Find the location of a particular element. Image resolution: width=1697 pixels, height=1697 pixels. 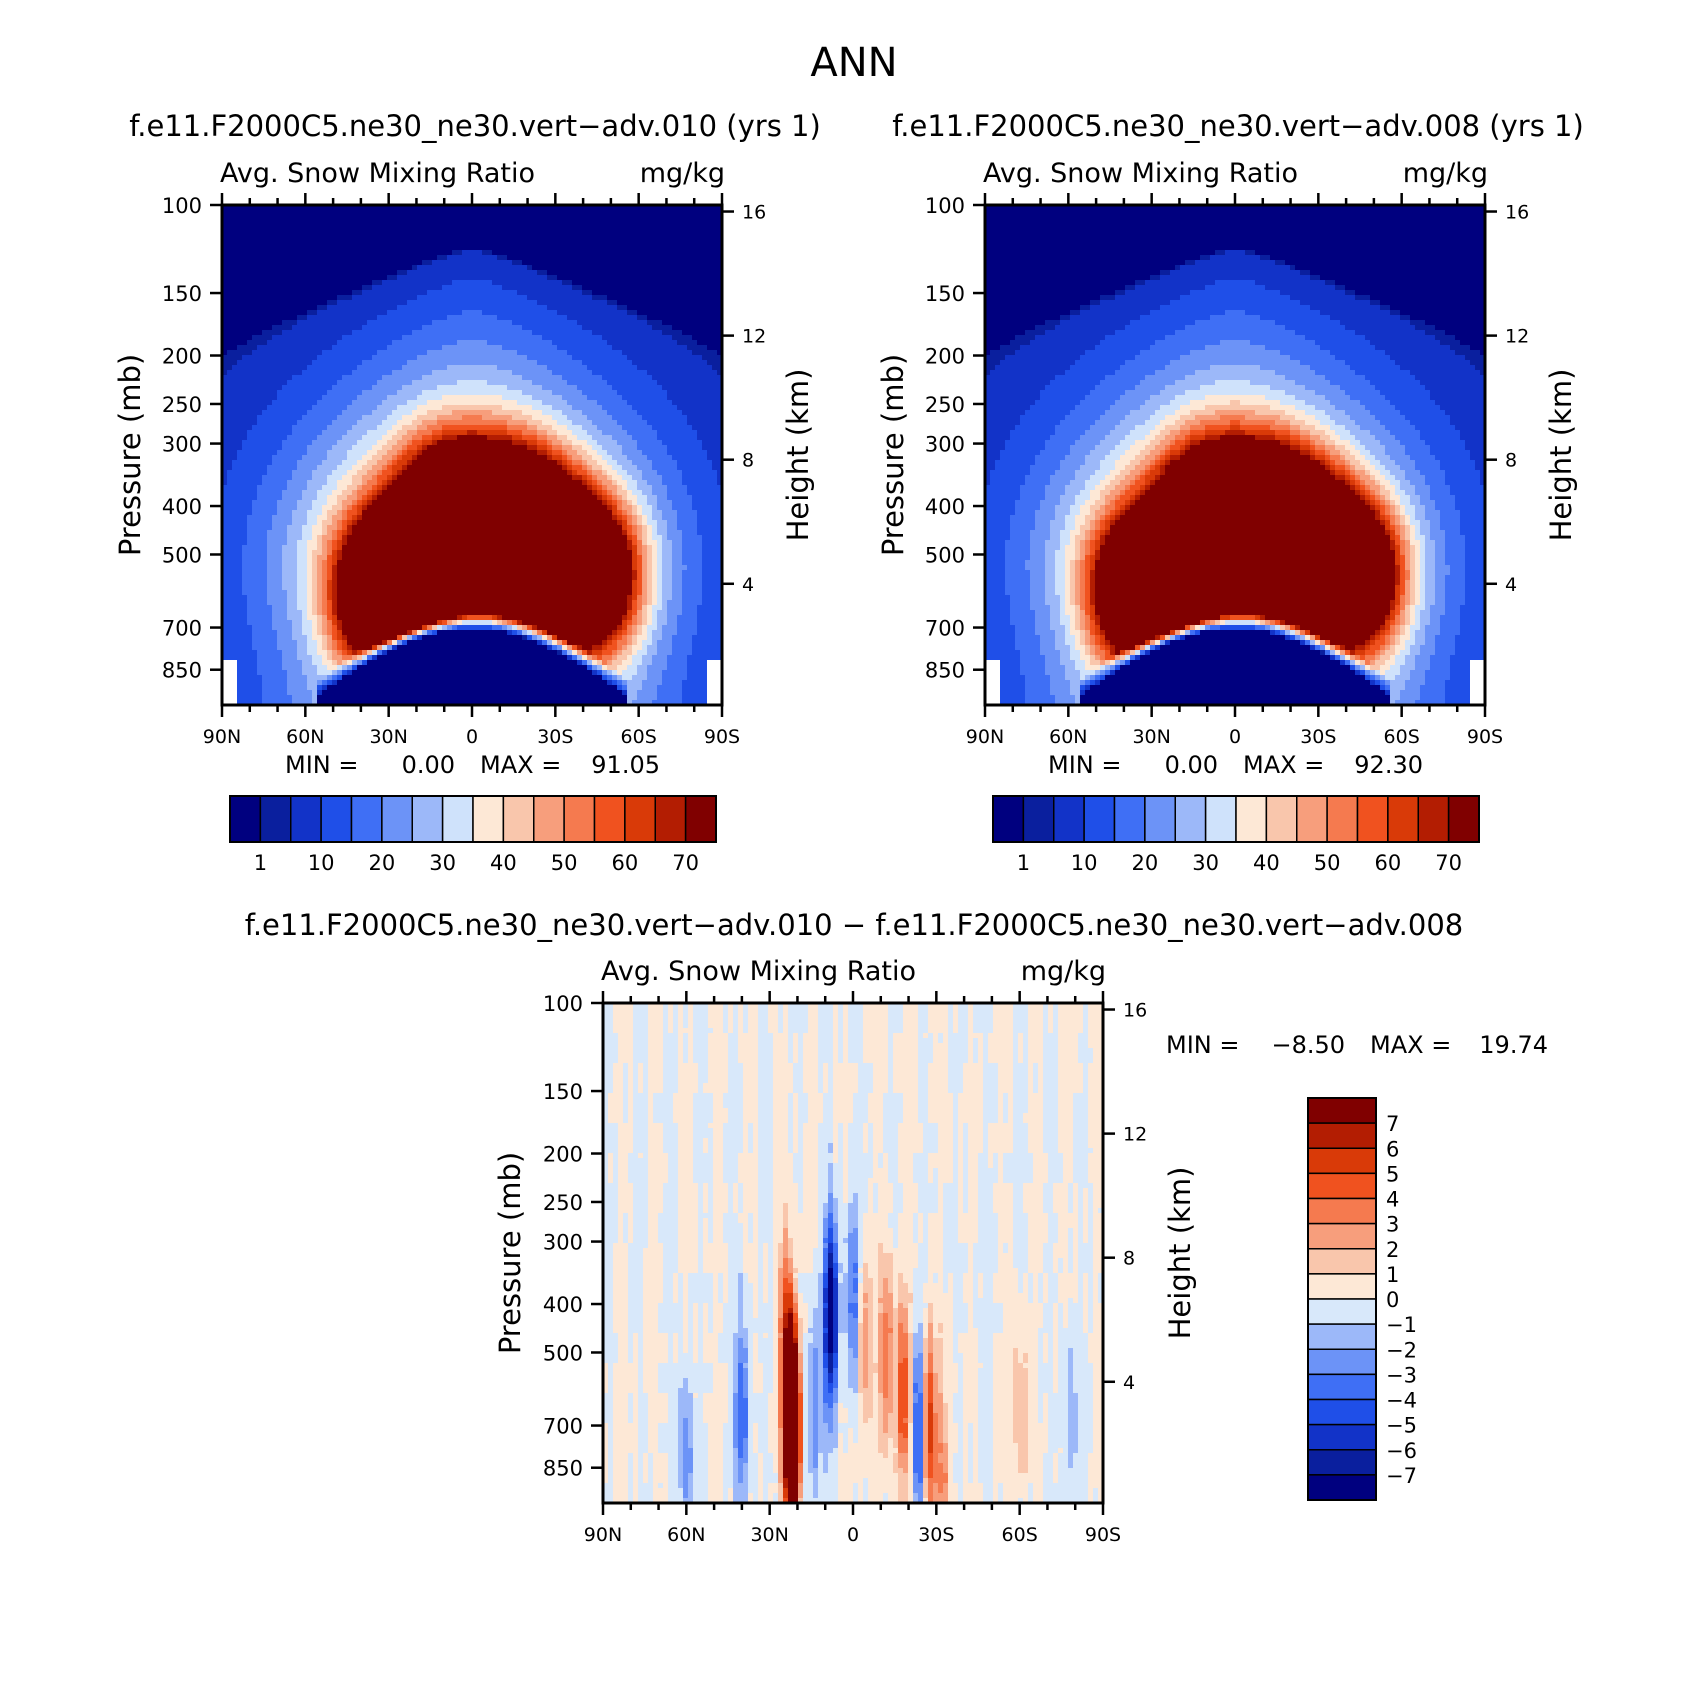

units-label: mg/kg is located at coordinates (682, 173).